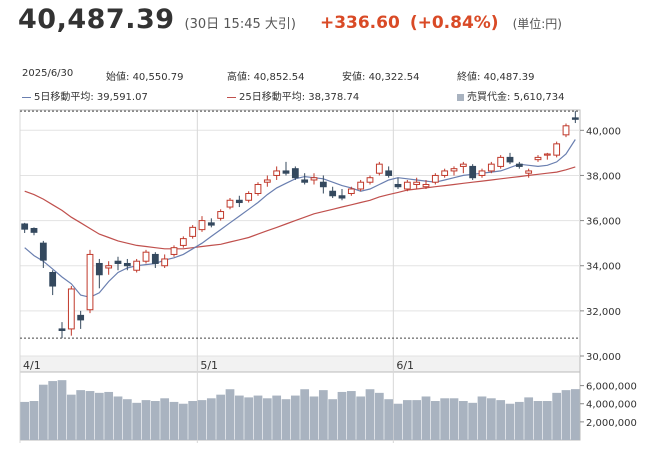 The width and height of the screenshot is (662, 457). Describe the element at coordinates (96, 19) in the screenshot. I see `current-price: 40,487.39` at that location.